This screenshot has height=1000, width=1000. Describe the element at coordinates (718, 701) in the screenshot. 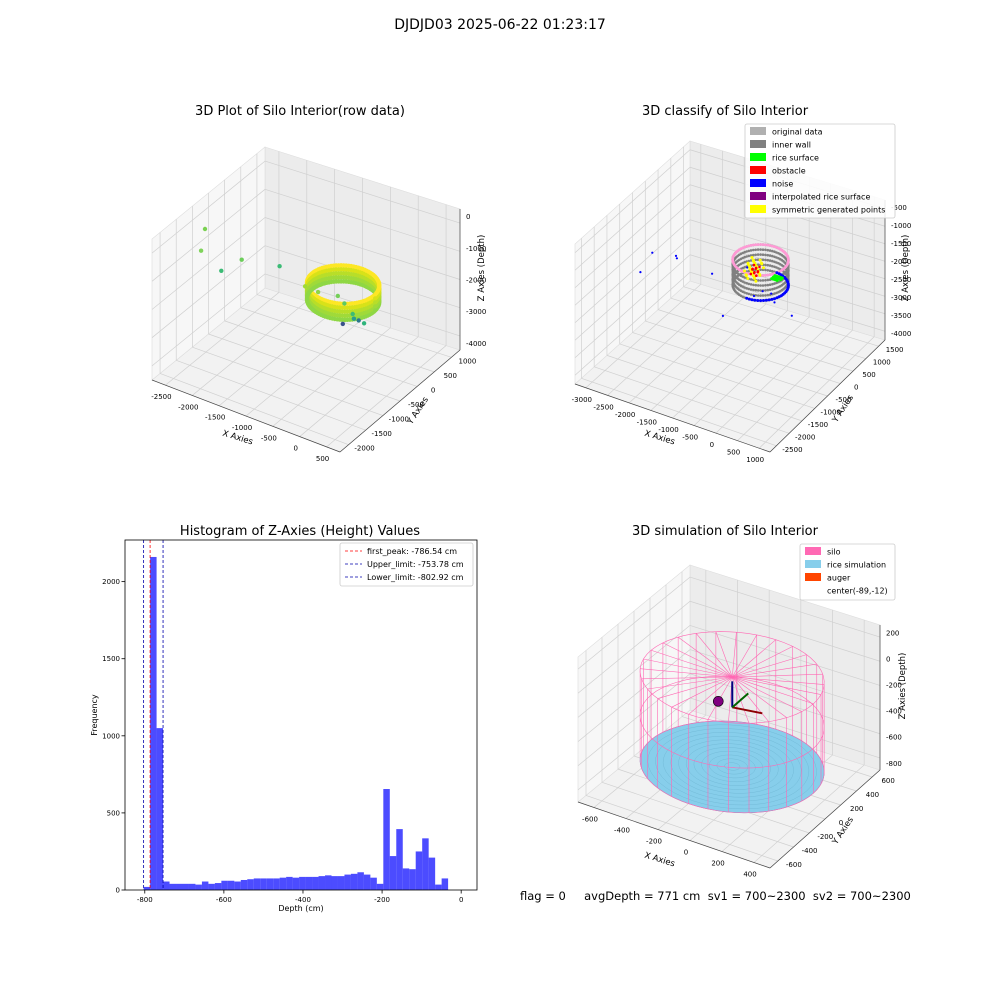

I see `auger-marker` at that location.